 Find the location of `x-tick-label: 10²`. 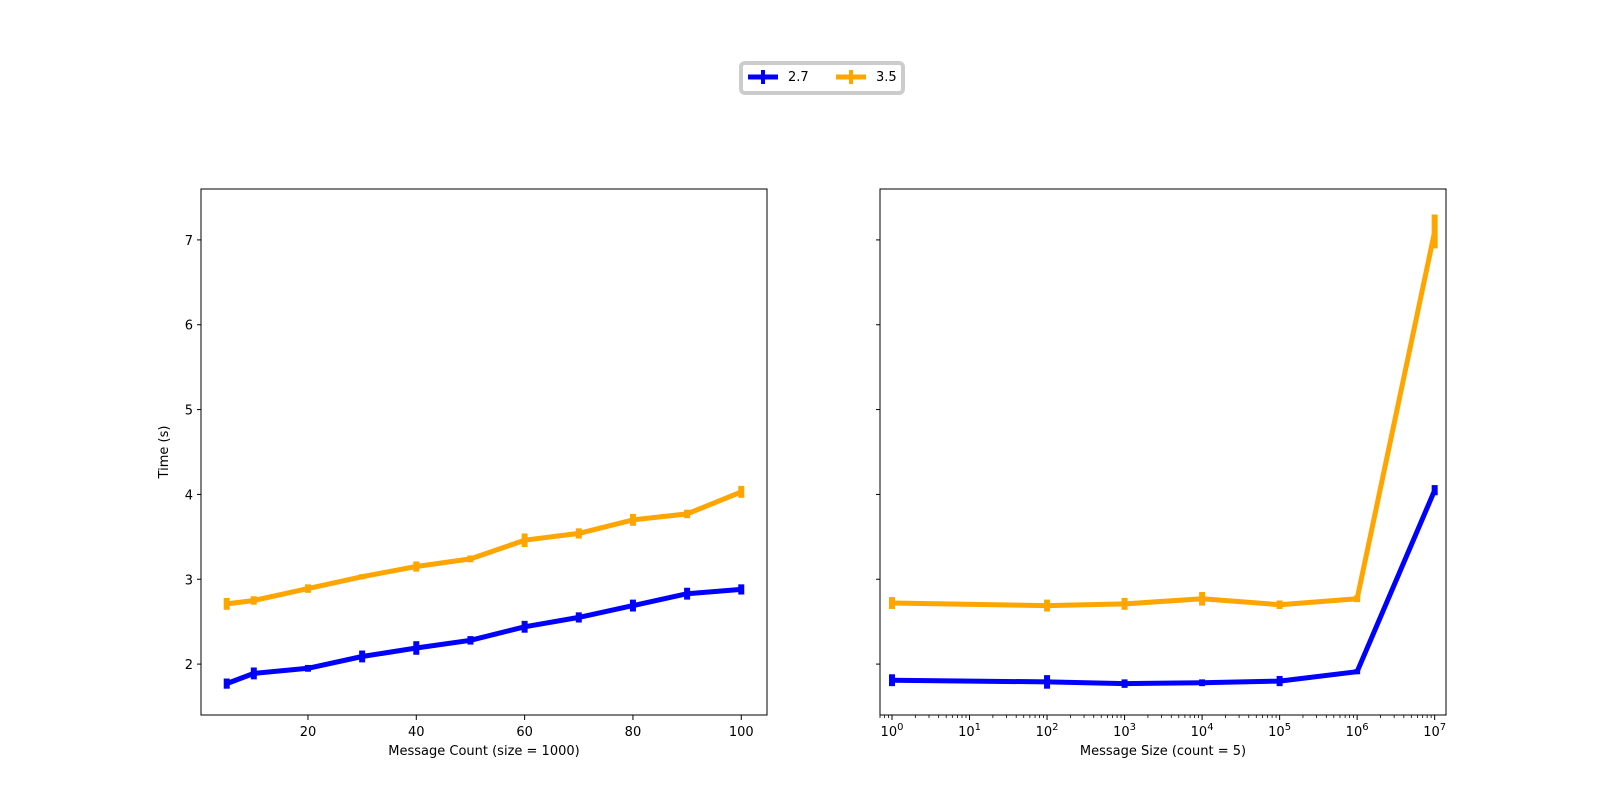

x-tick-label: 10² is located at coordinates (1047, 731).